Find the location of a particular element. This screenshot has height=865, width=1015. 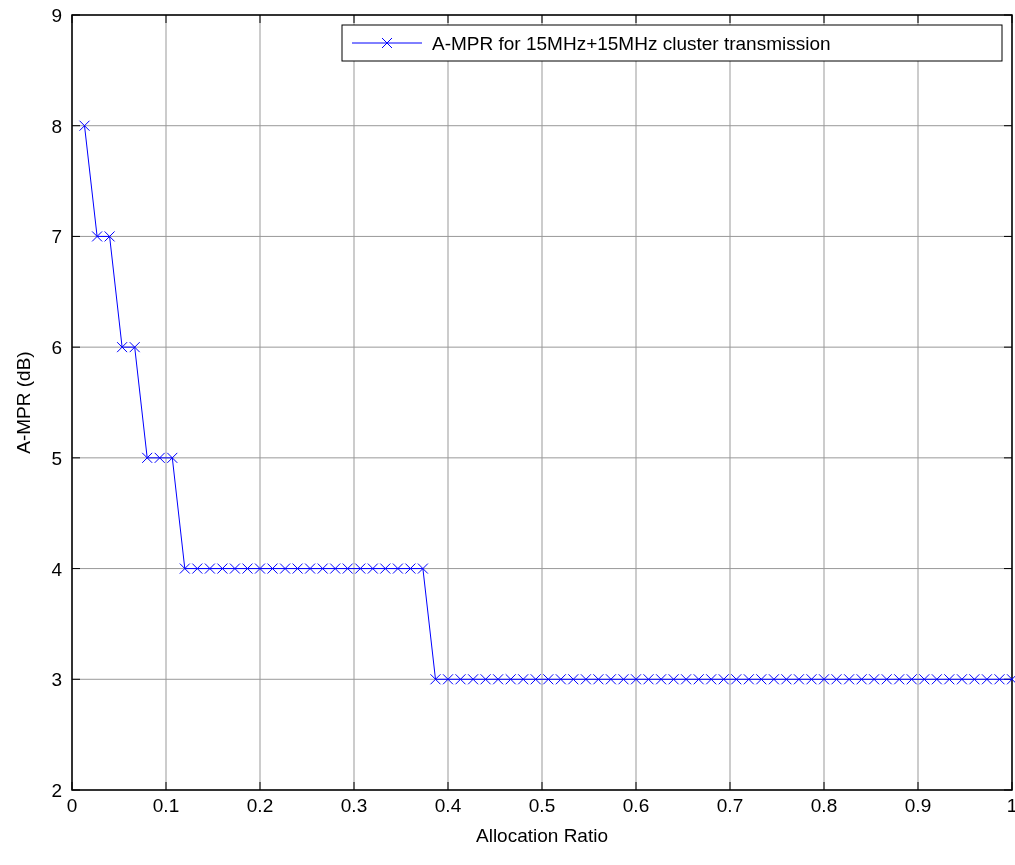

y-tick-label: 9 is located at coordinates (56, 15).